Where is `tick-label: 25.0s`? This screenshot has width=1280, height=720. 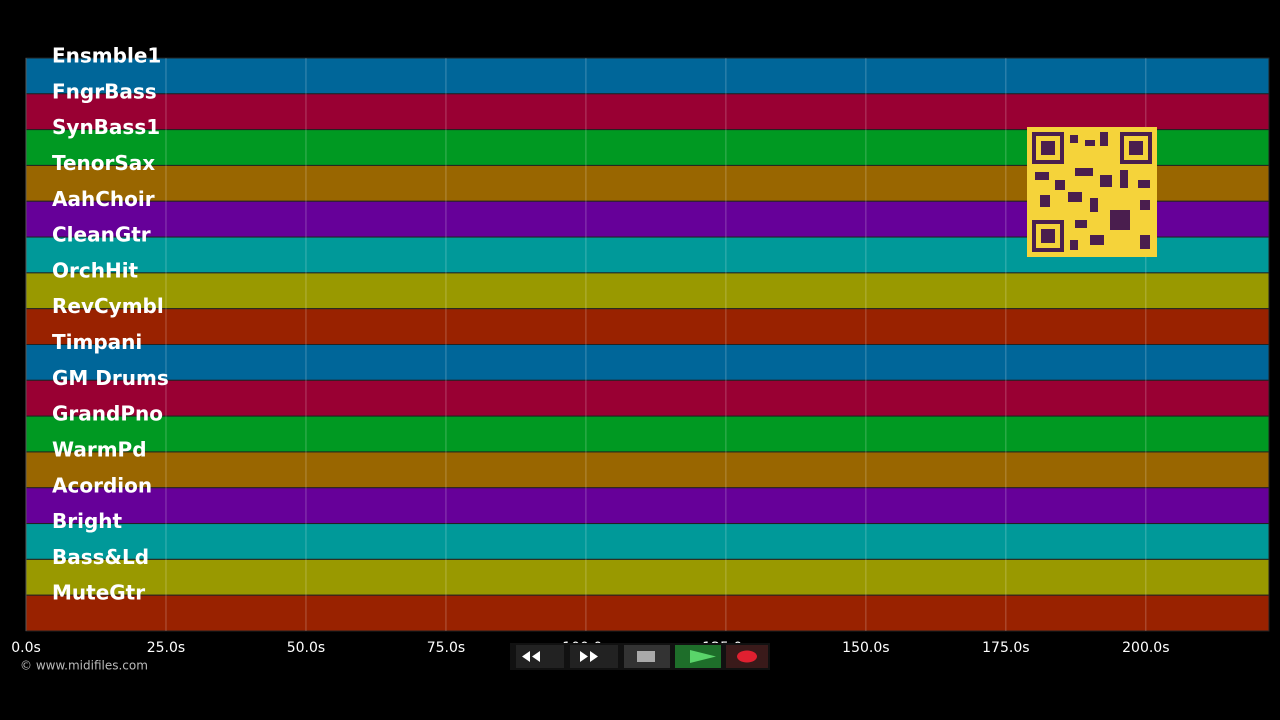 tick-label: 25.0s is located at coordinates (166, 648).